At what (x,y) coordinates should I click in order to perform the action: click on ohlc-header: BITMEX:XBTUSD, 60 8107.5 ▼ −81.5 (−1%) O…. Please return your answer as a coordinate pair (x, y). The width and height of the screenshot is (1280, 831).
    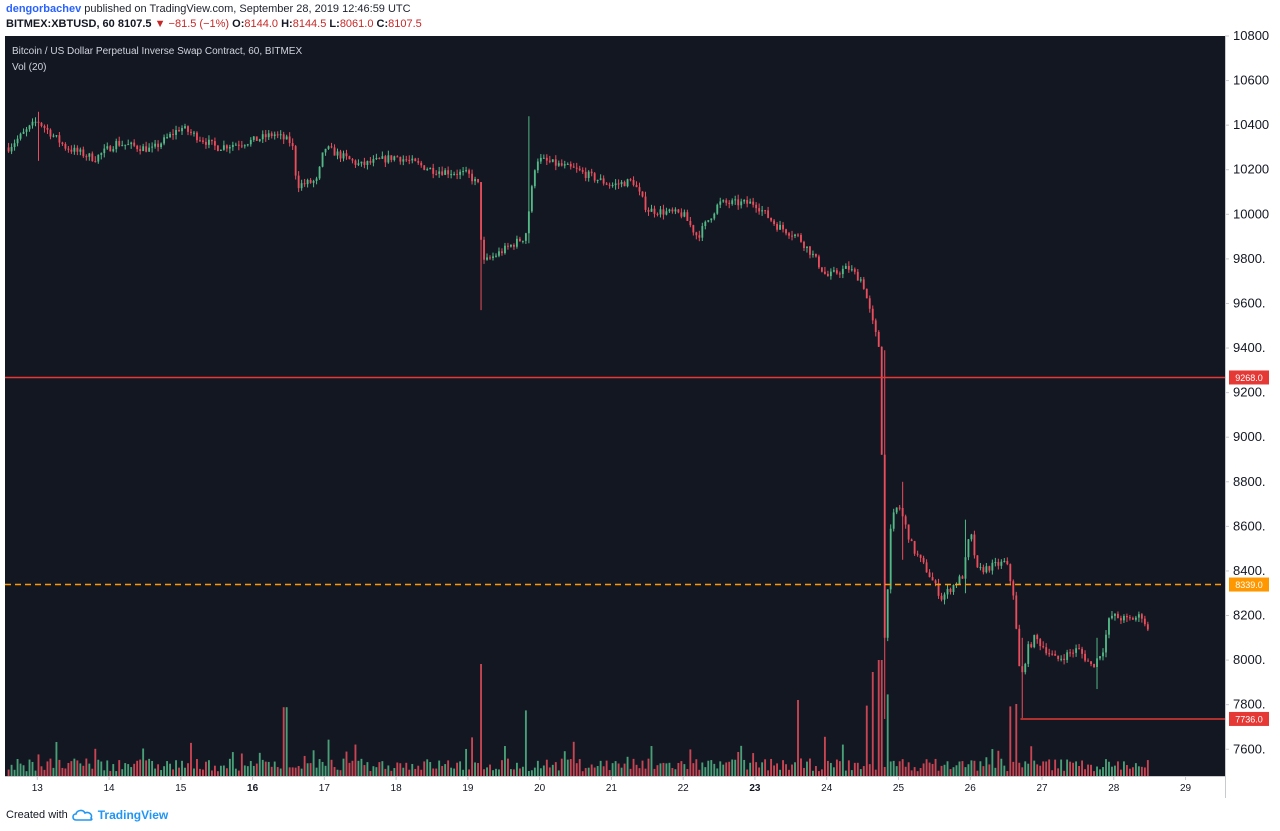
    Looking at the image, I should click on (214, 24).